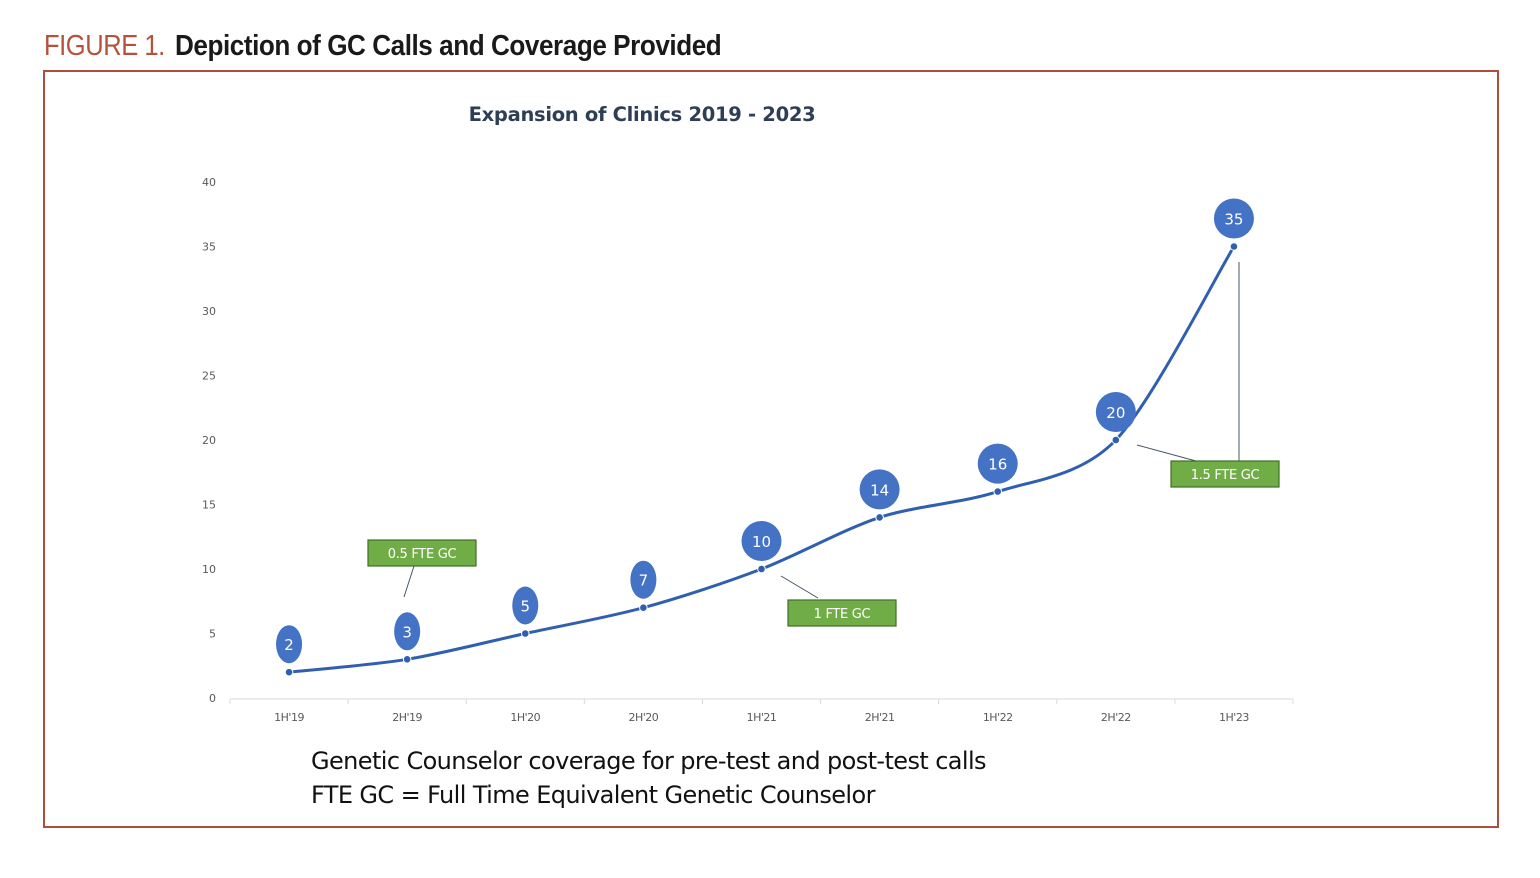 The image size is (1540, 878). I want to click on y-axis: 0 5 10 15 20 25 30 35 40, so click(209, 440).